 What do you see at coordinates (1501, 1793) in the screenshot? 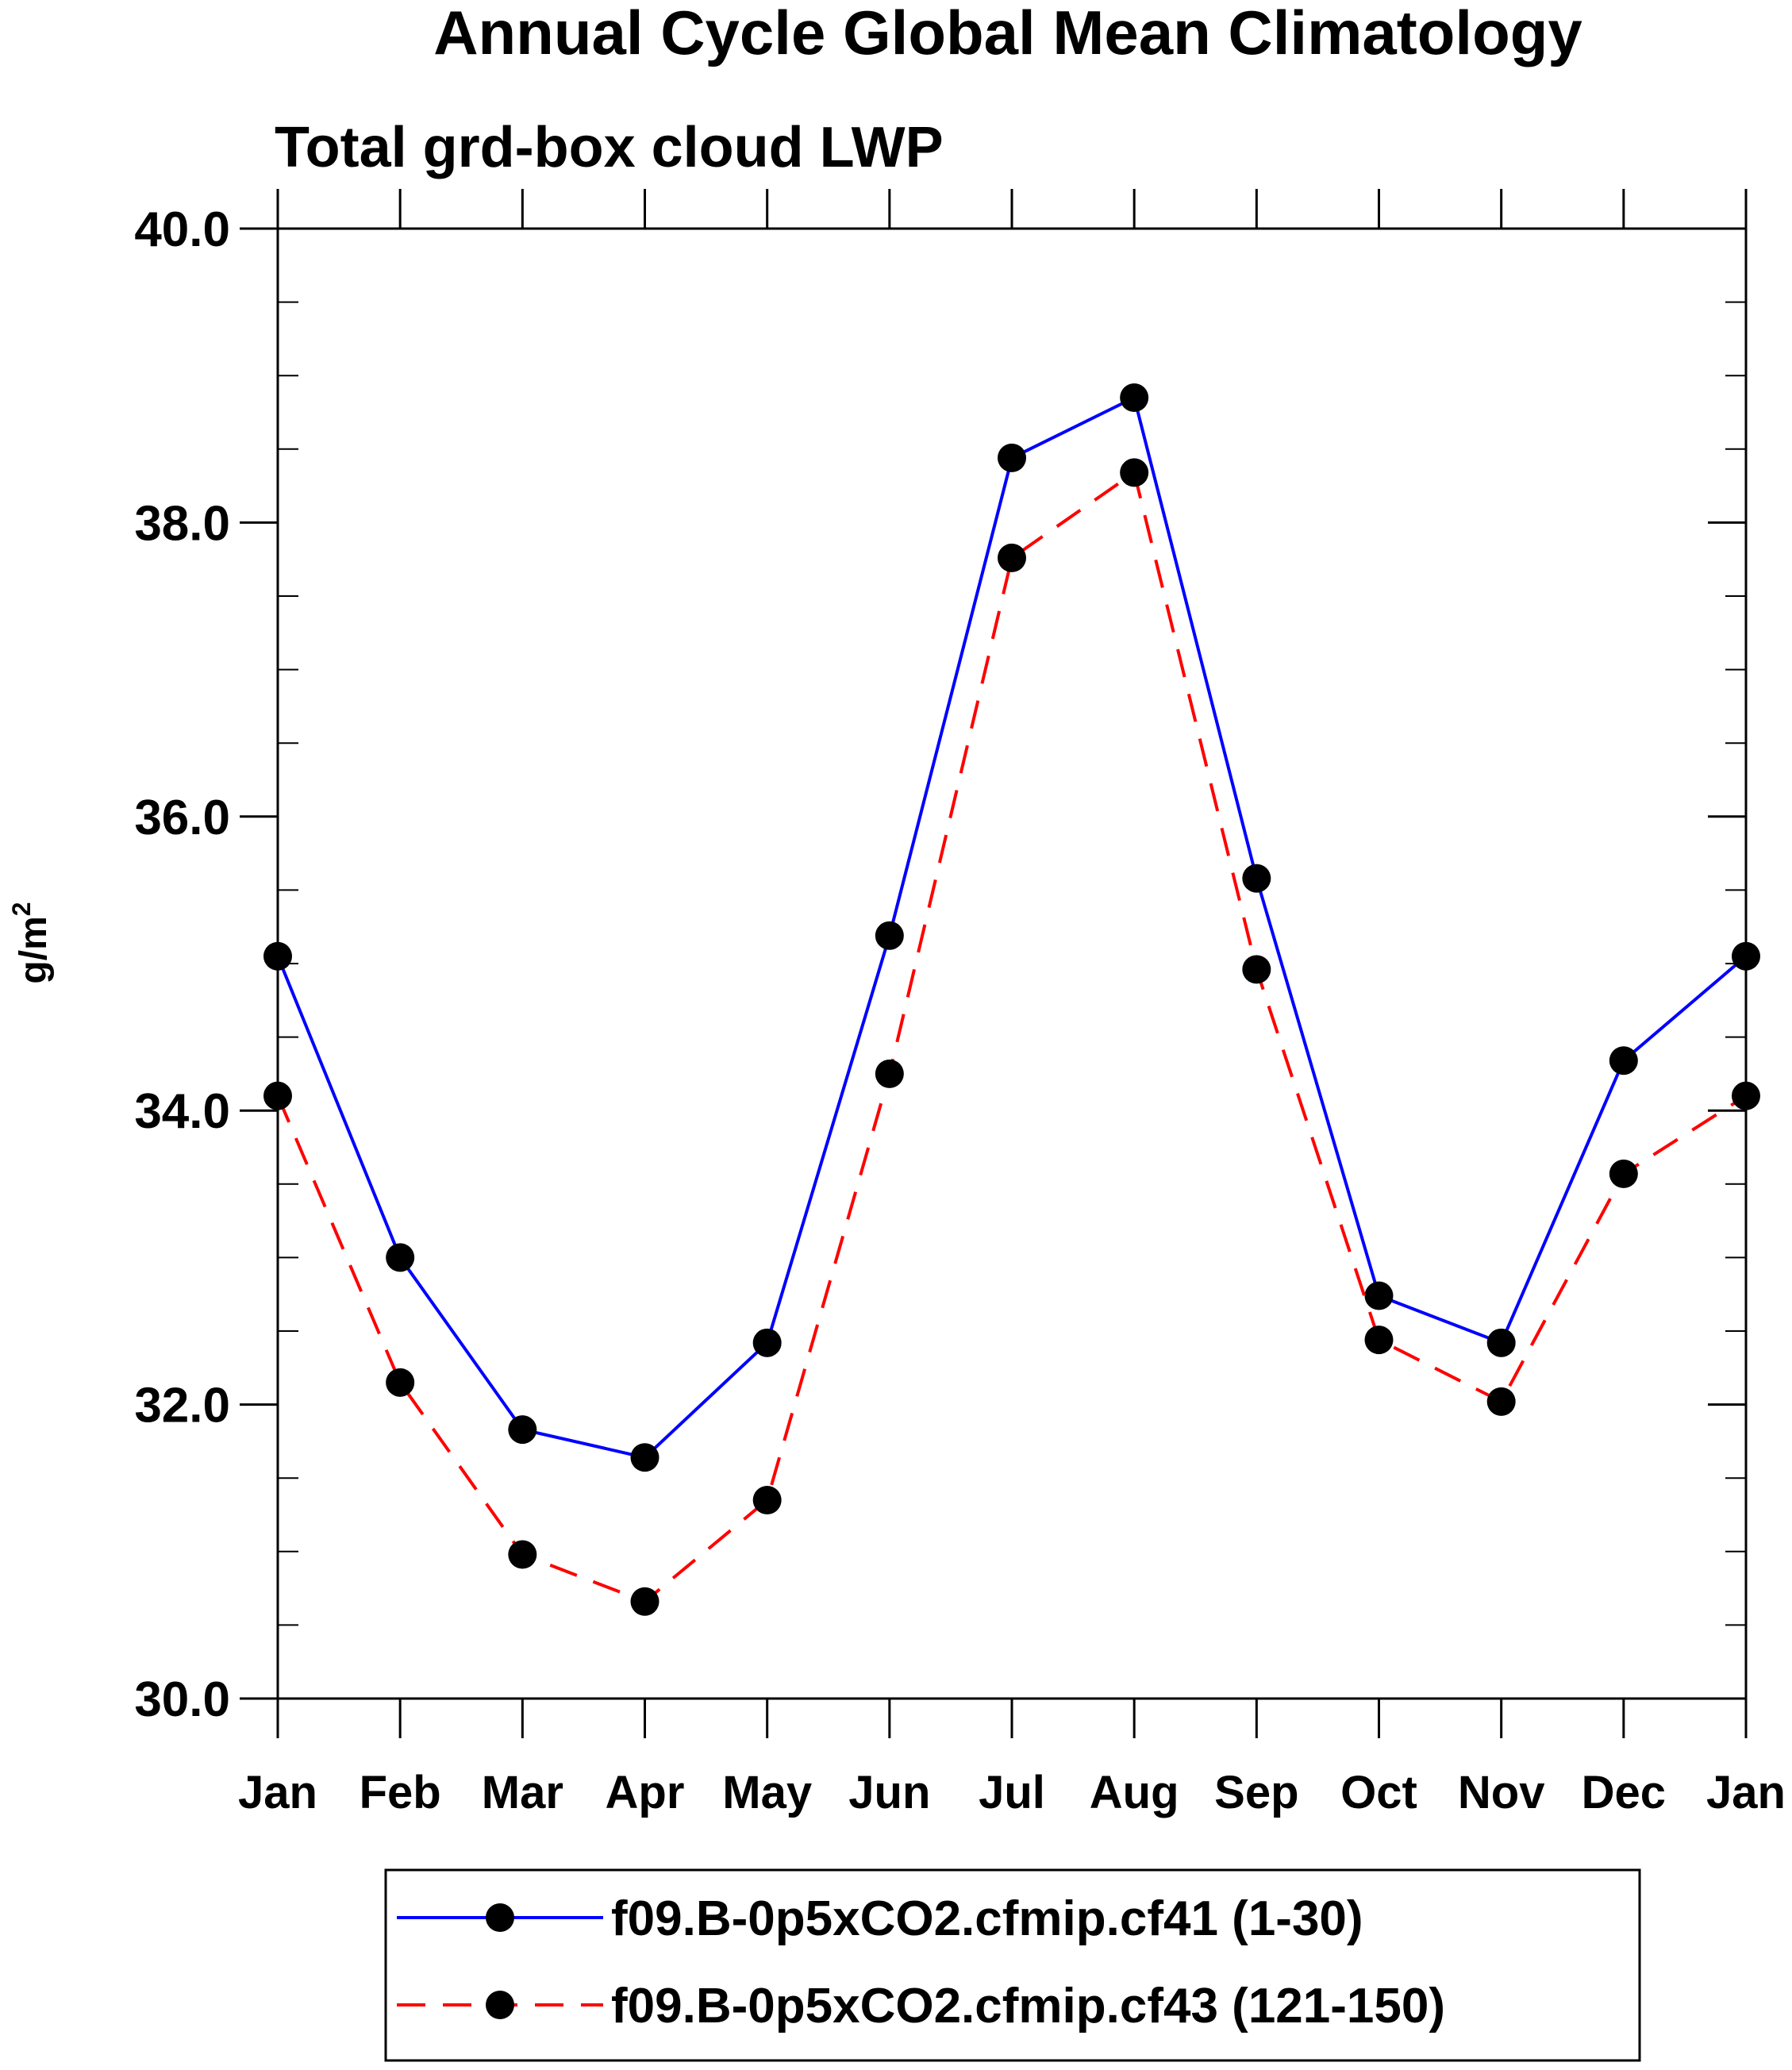
I see `x-tick-label: Nov` at bounding box center [1501, 1793].